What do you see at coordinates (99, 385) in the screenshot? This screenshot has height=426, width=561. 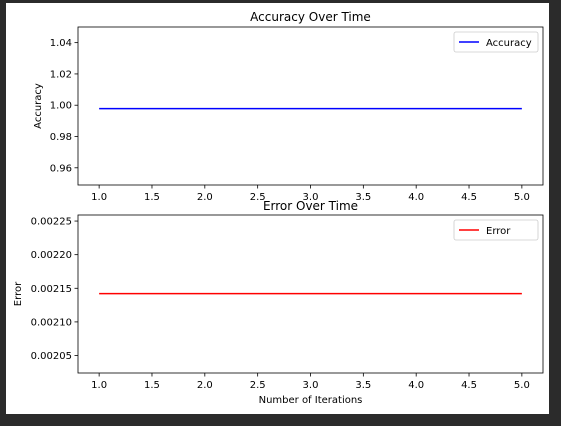 I see `error-x-tick-label: 1.0` at bounding box center [99, 385].